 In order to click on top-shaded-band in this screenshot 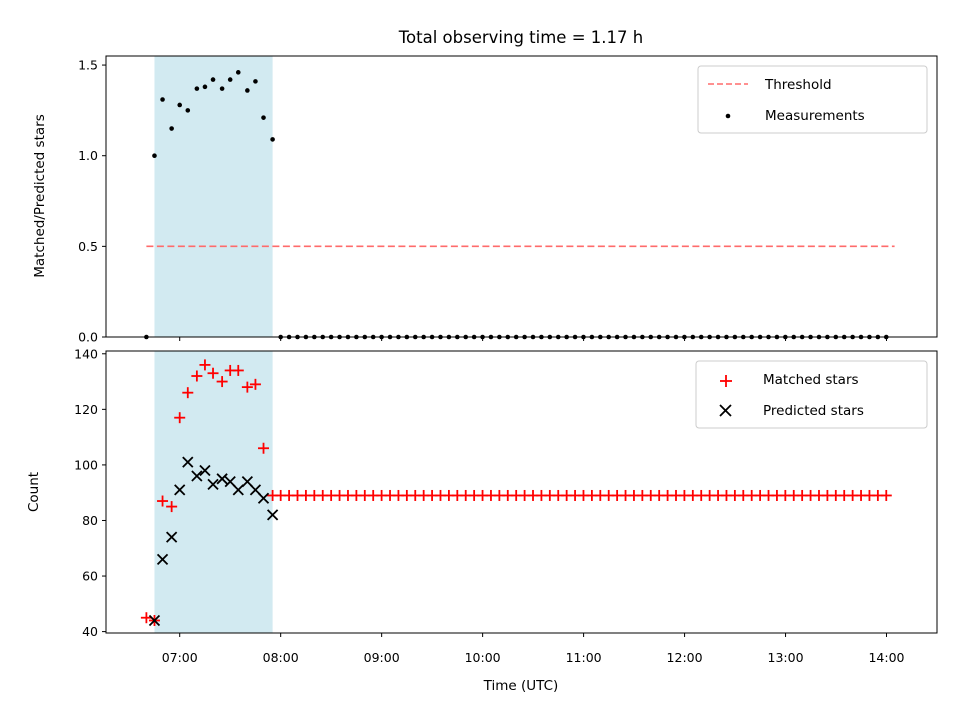, I will do `click(213, 196)`.